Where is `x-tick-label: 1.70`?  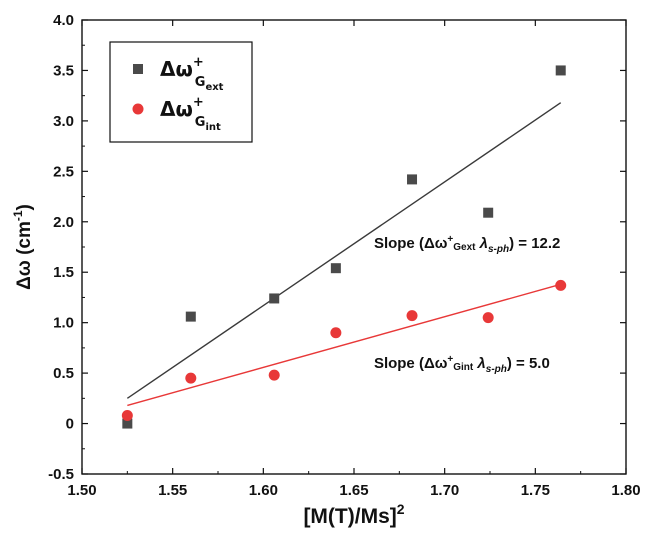 x-tick-label: 1.70 is located at coordinates (444, 490).